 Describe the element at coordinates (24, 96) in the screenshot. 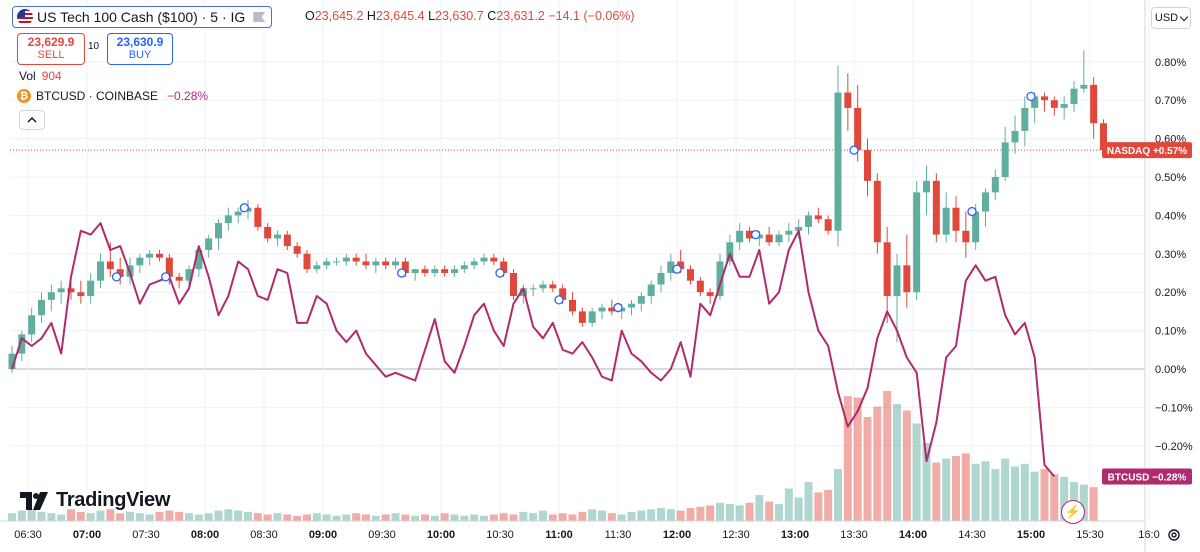

I see `bitcoin-icon: ₿` at that location.